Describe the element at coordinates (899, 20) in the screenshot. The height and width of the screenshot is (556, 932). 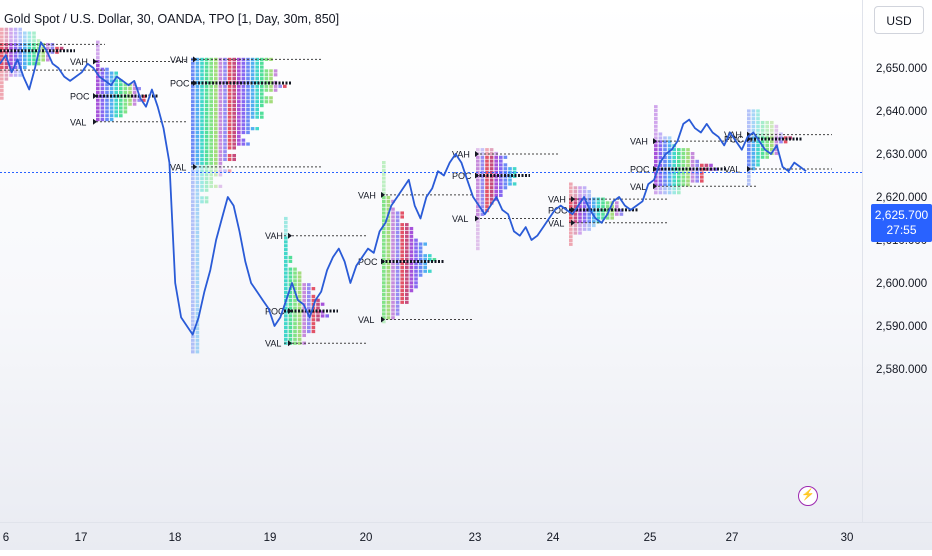
I see `currency-button: USD` at that location.